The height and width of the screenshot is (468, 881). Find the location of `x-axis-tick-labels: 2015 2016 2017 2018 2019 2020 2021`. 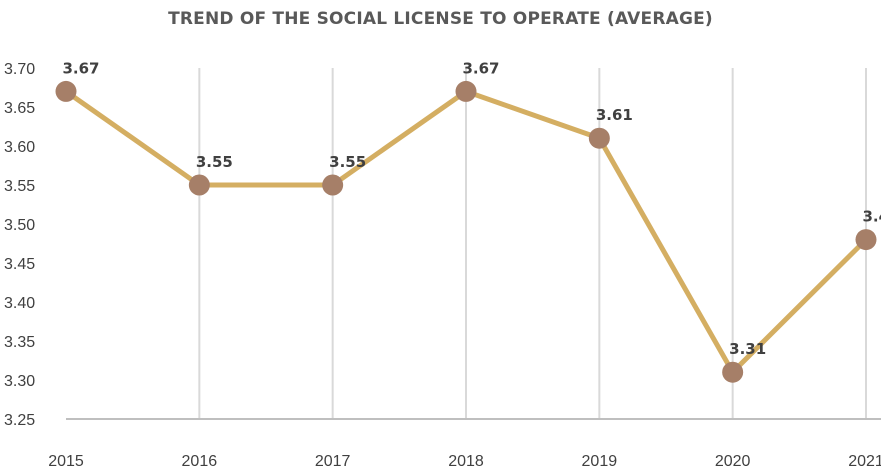

x-axis-tick-labels: 2015 2016 2017 2018 2019 2020 2021 is located at coordinates (464, 460).